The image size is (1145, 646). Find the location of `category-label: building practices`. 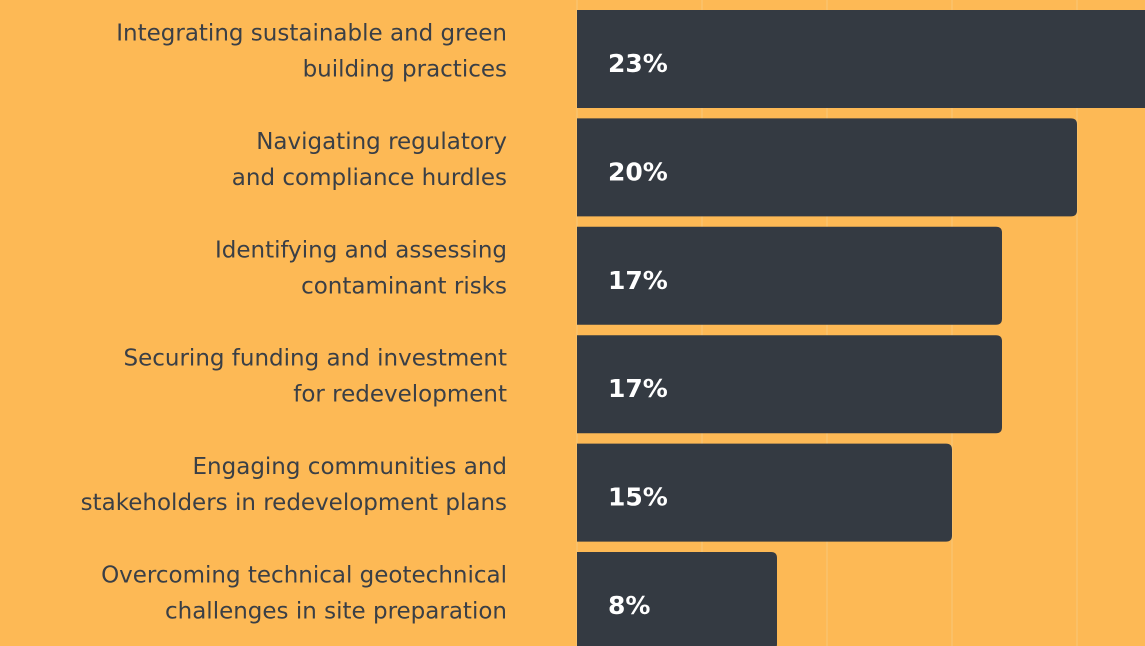

category-label: building practices is located at coordinates (405, 70).